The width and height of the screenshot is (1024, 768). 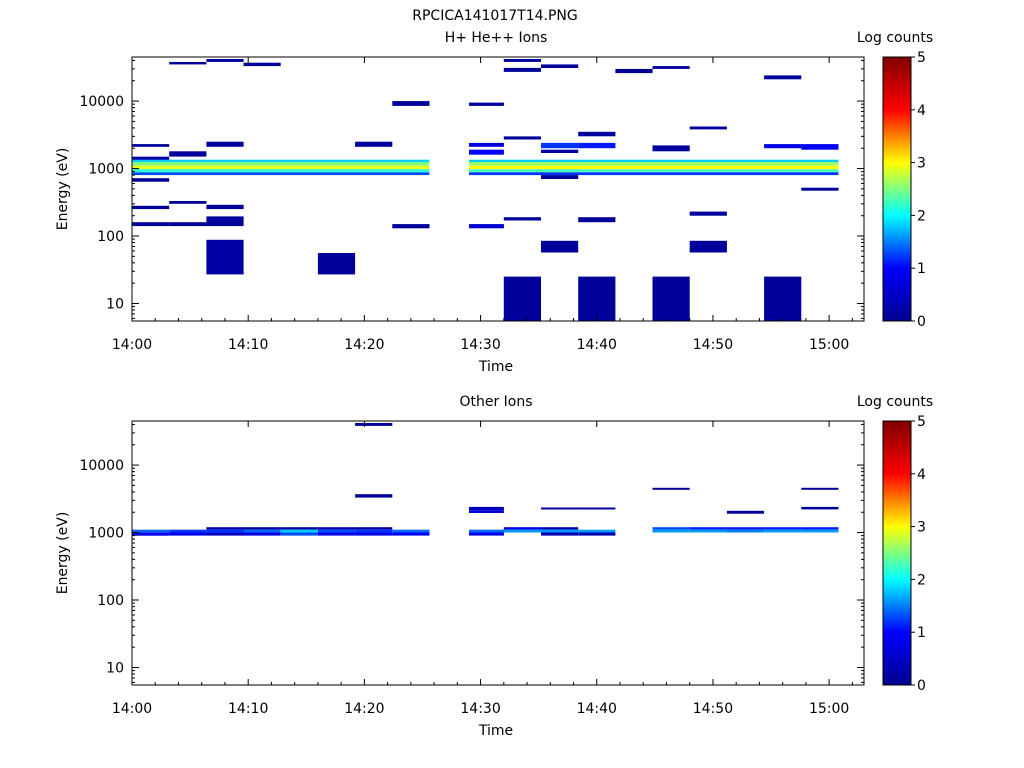 What do you see at coordinates (895, 402) in the screenshot?
I see `colorbar-label: Log counts` at bounding box center [895, 402].